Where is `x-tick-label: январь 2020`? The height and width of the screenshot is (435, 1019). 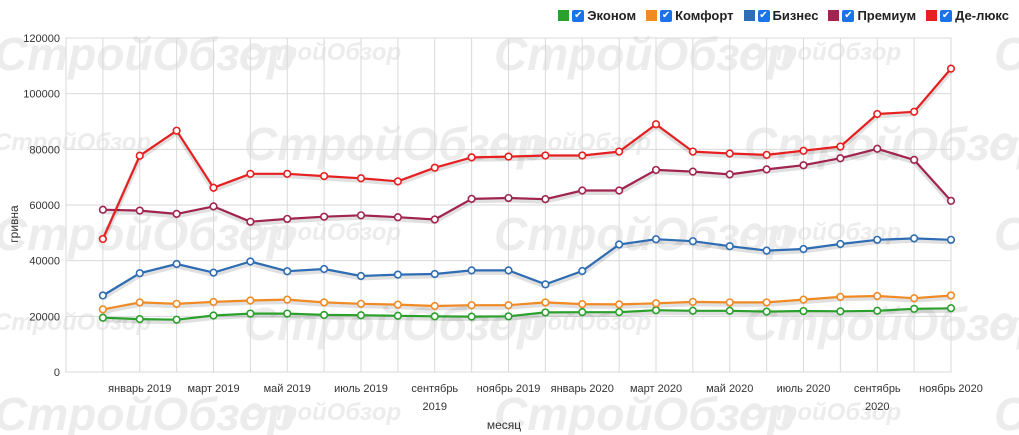
x-tick-label: январь 2020 is located at coordinates (582, 389).